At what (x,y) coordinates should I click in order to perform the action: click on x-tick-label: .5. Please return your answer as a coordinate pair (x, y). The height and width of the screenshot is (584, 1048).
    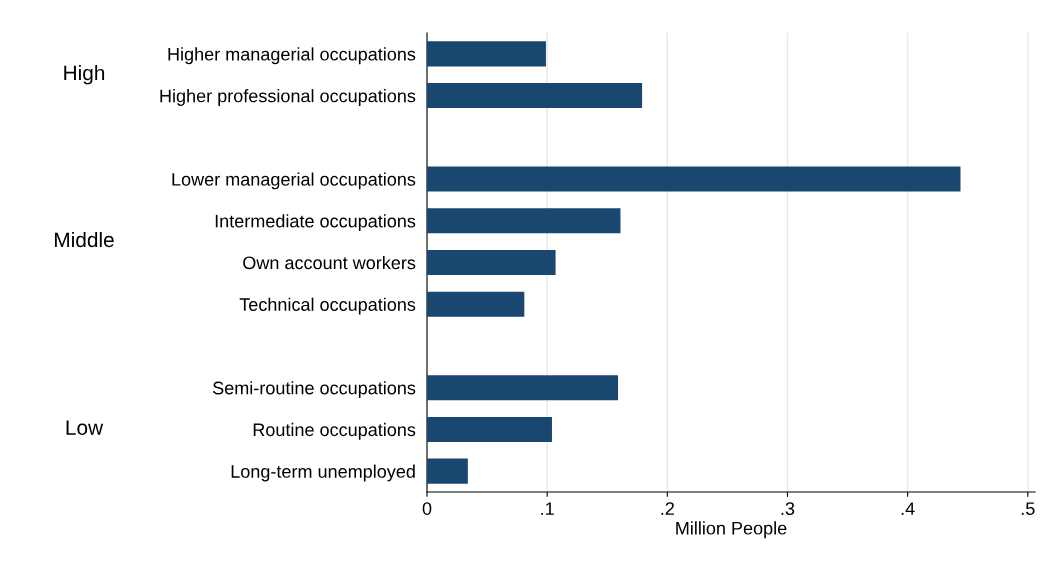
    Looking at the image, I should click on (1028, 508).